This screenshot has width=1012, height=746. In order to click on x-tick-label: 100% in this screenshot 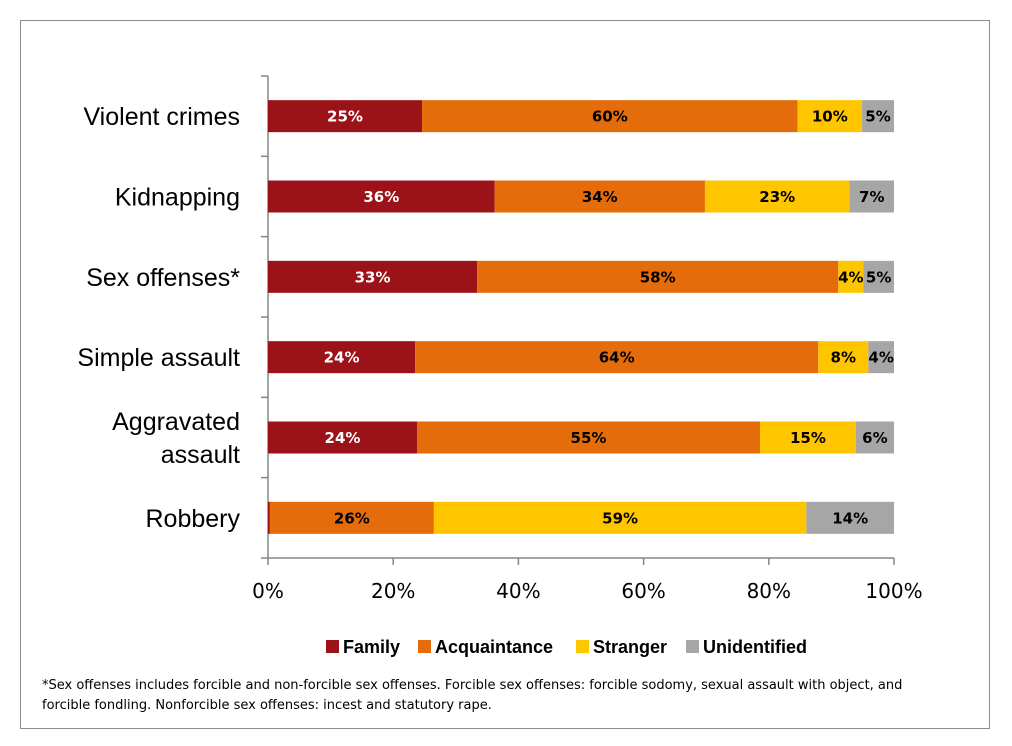, I will do `click(893, 591)`.